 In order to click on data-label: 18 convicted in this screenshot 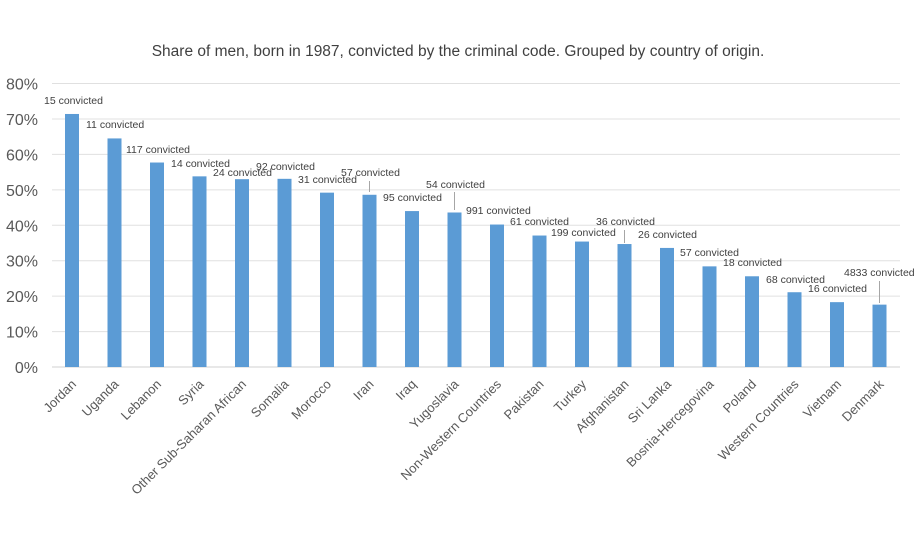, I will do `click(752, 263)`.